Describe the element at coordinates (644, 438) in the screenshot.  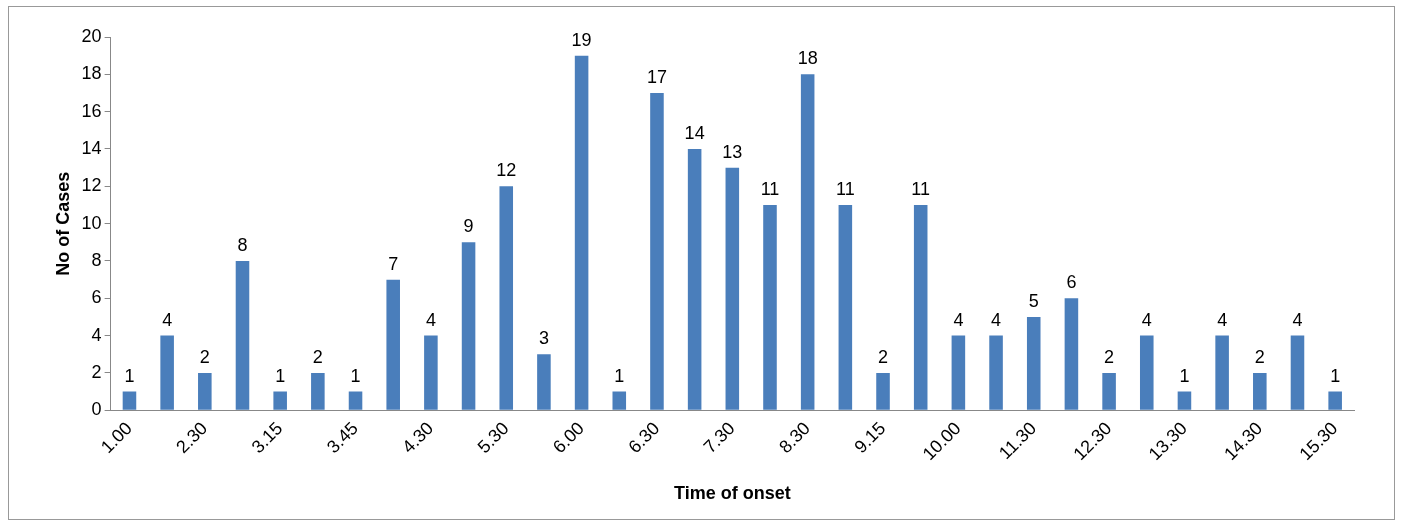
I see `x-tick-label: 6.30` at that location.